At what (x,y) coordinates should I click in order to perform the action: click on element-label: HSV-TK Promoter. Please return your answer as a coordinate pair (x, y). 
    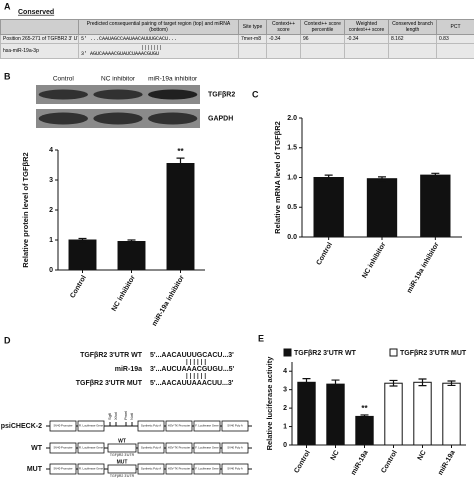
    Looking at the image, I should click on (179, 426).